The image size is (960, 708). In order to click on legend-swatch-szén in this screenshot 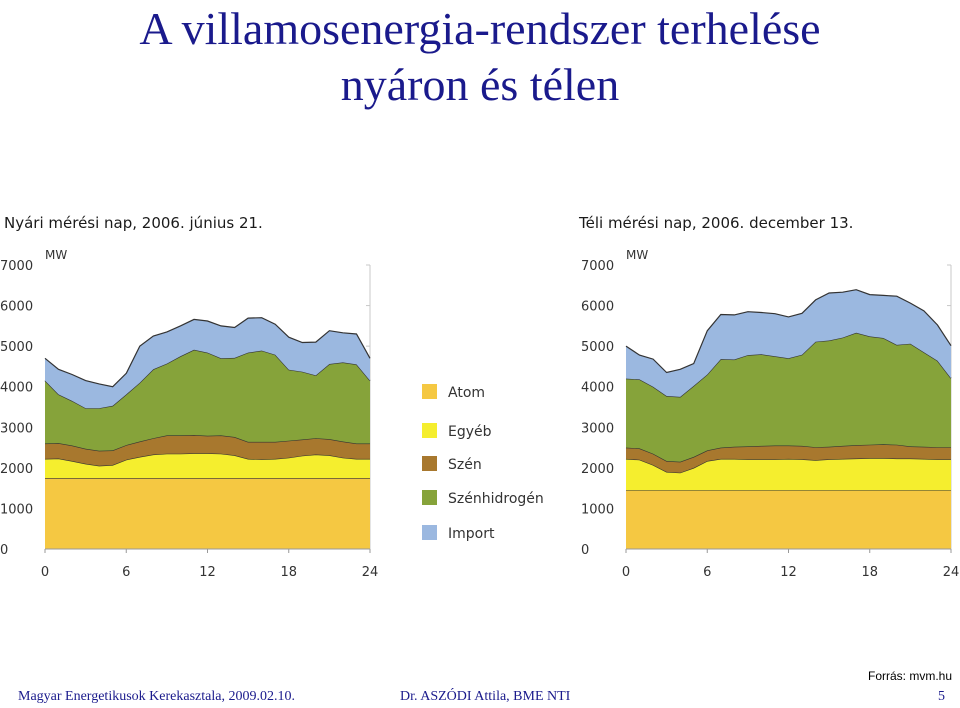, I will do `click(429, 463)`.